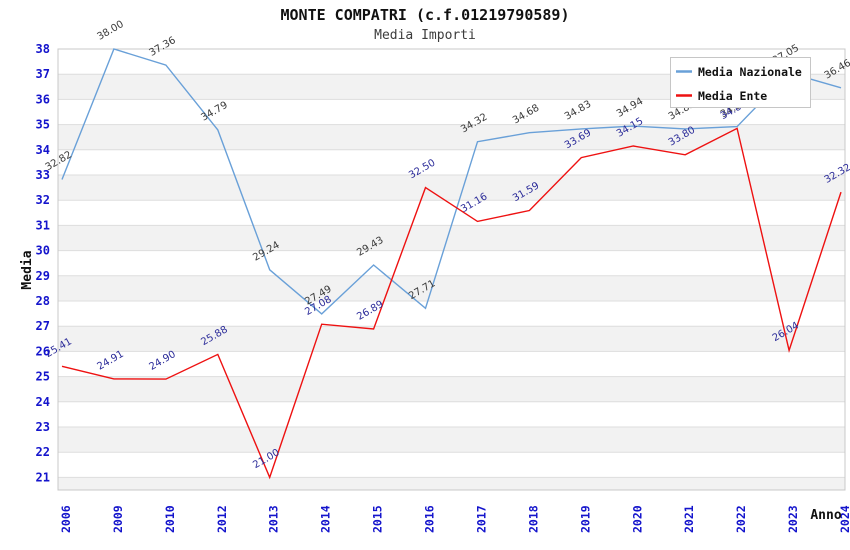 The width and height of the screenshot is (850, 550). I want to click on x-tick-label: 2009, so click(118, 519).